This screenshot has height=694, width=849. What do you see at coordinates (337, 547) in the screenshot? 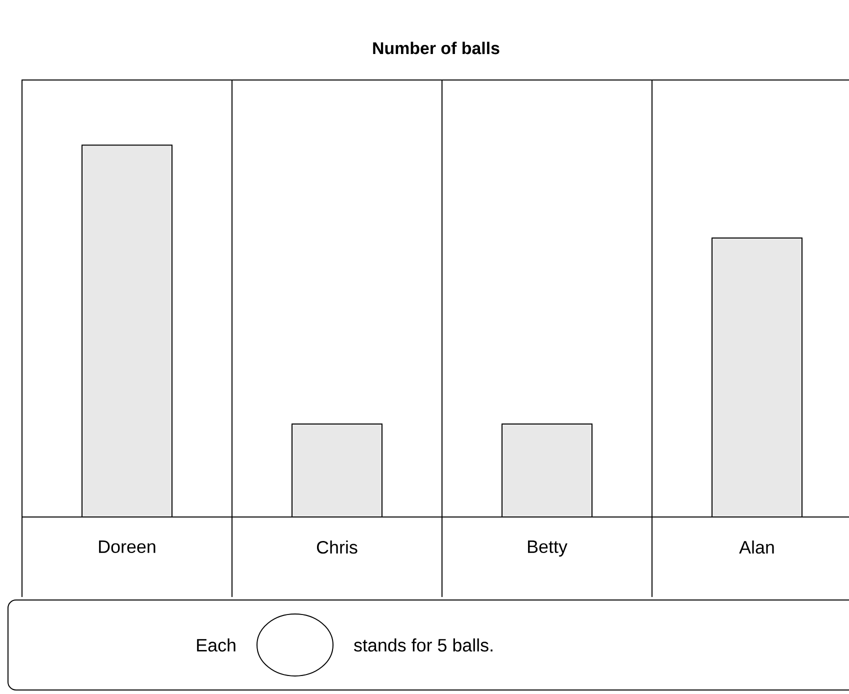
I see `x-tick-label: Chris` at bounding box center [337, 547].